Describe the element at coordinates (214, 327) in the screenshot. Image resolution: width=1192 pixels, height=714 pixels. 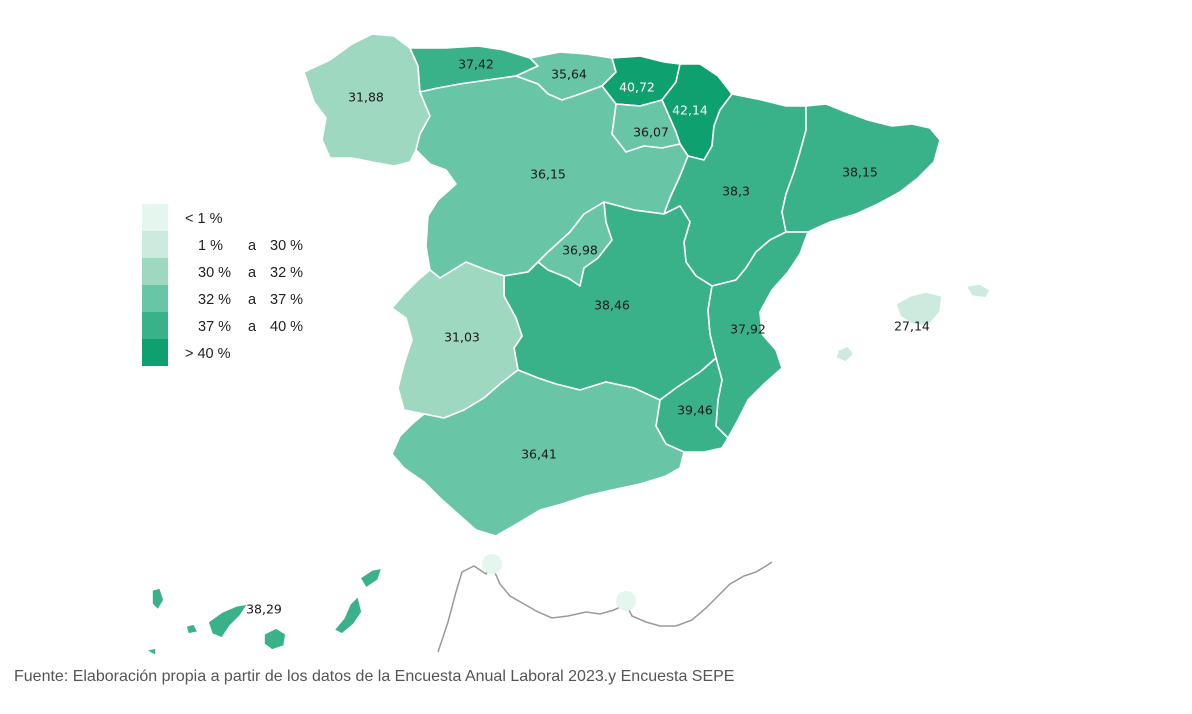
I see `legend-range-from: 37 %` at that location.